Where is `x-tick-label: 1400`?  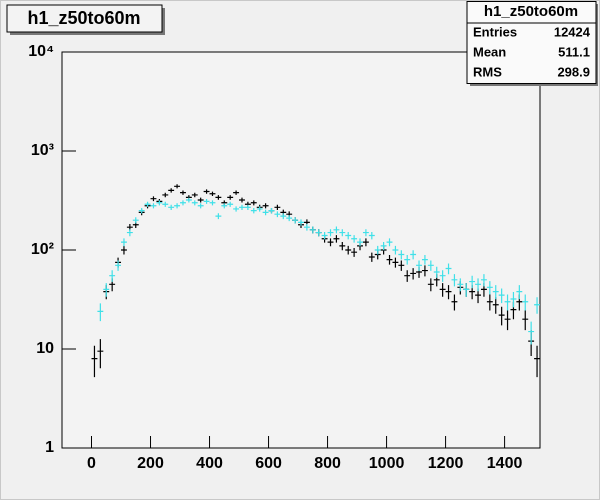 x-tick-label: 1400 is located at coordinates (505, 463).